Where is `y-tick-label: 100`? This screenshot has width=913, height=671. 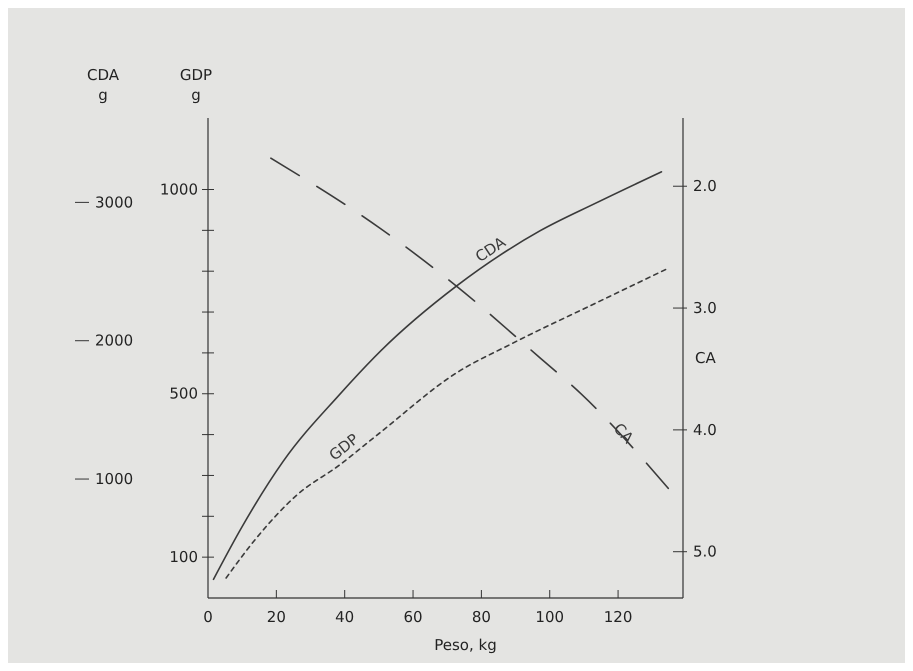 y-tick-label: 100 is located at coordinates (183, 557).